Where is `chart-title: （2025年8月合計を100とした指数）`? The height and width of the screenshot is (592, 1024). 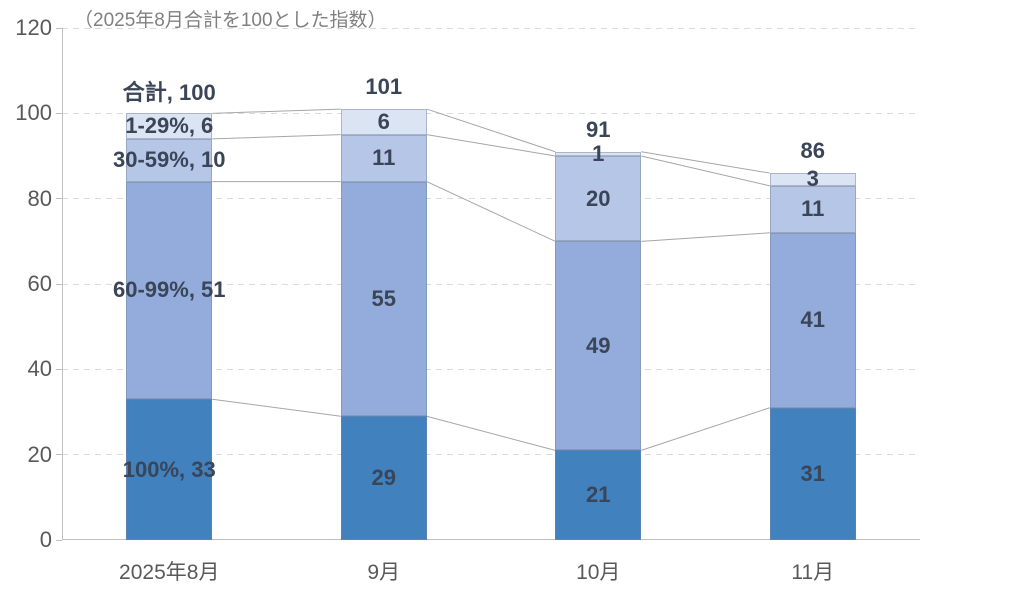 chart-title: （2025年8月合計を100とした指数） is located at coordinates (230, 20).